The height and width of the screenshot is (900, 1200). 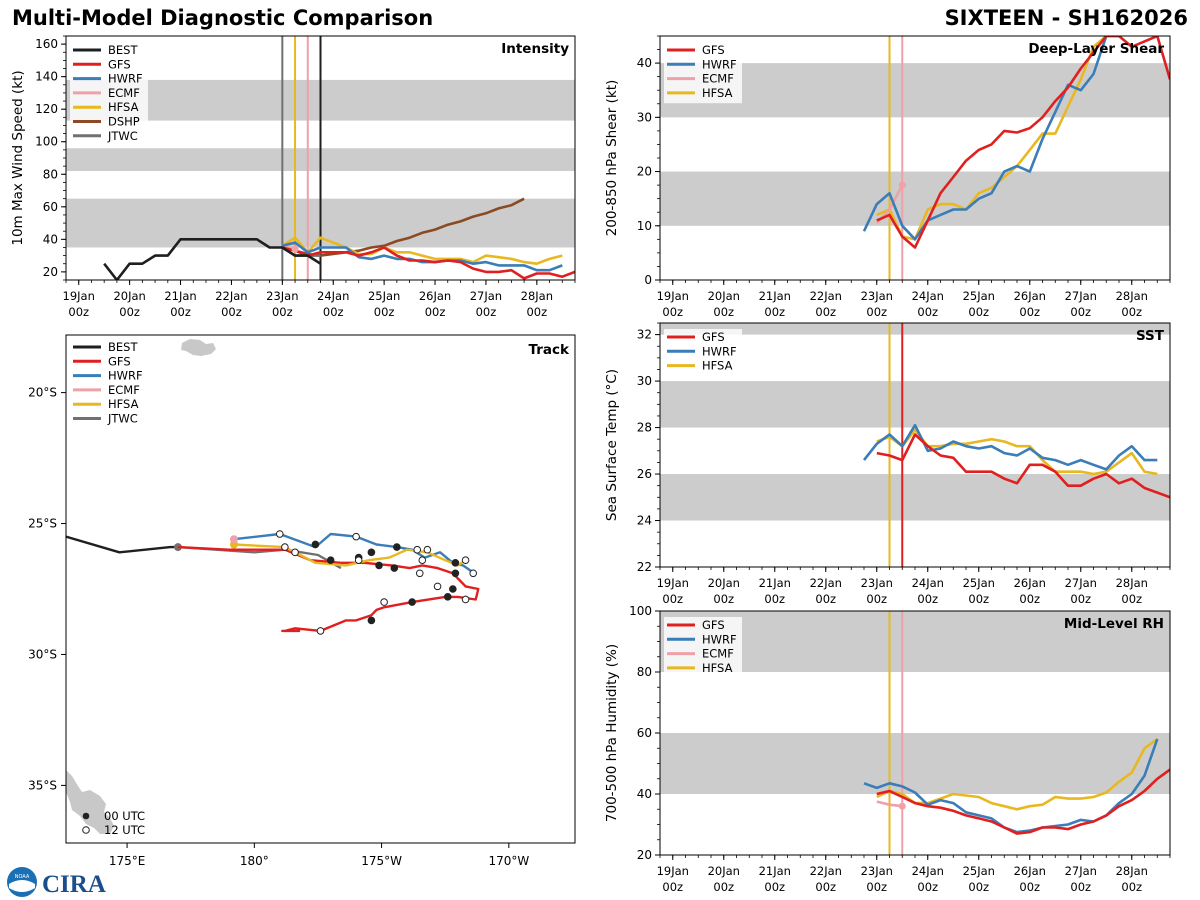 What do you see at coordinates (177, 547) in the screenshot?
I see `track-start-jtwc` at bounding box center [177, 547].